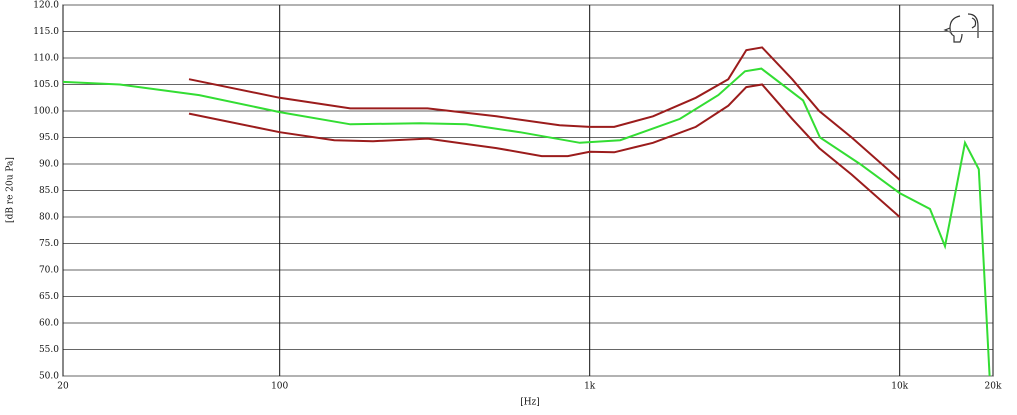 This screenshot has width=1017, height=415. I want to click on x-tick-label: 20k, so click(993, 387).